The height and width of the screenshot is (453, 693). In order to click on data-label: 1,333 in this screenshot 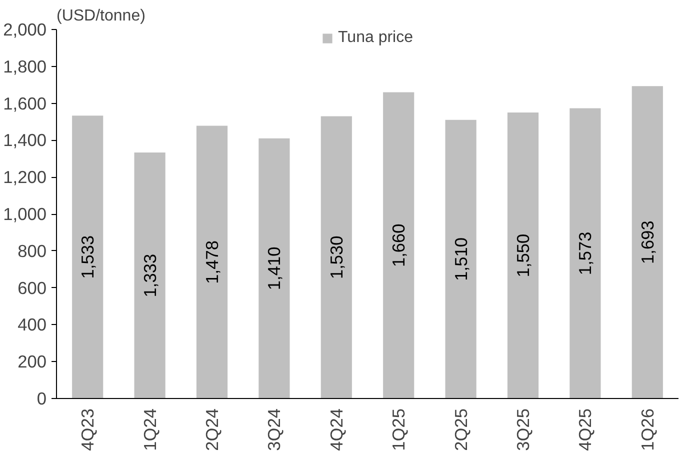, I will do `click(150, 276)`.